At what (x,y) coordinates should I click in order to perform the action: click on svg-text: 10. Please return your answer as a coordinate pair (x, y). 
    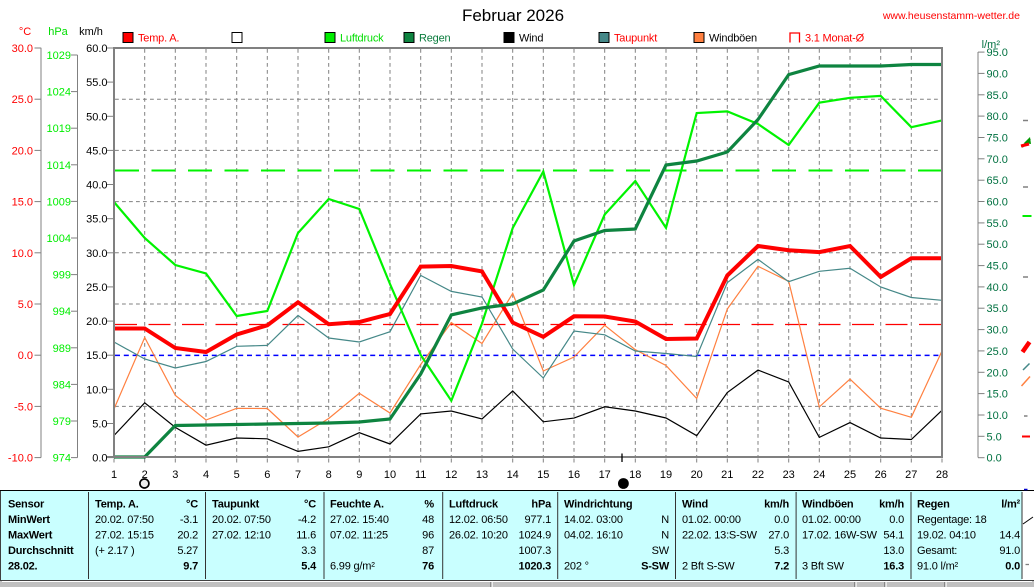
    Looking at the image, I should click on (390, 475).